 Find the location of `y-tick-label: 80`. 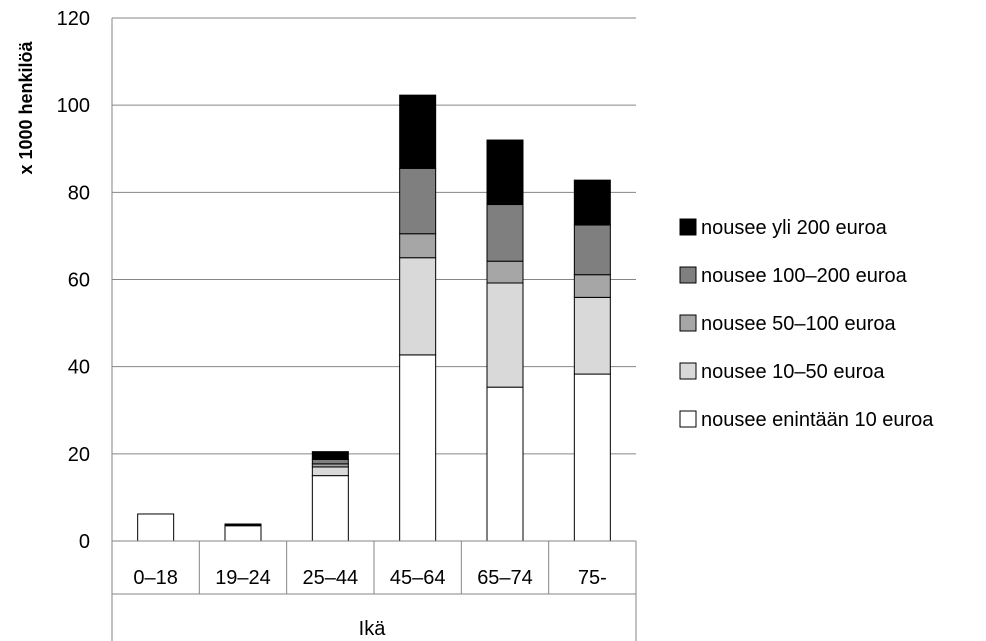

y-tick-label: 80 is located at coordinates (79, 193).